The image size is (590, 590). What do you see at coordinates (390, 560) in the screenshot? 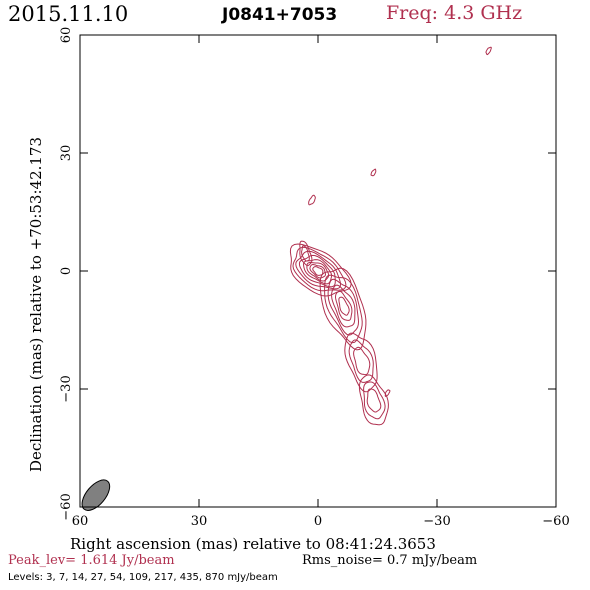
I see `rms-noise: Rms_noise= 0.7 mJy/beam` at bounding box center [390, 560].